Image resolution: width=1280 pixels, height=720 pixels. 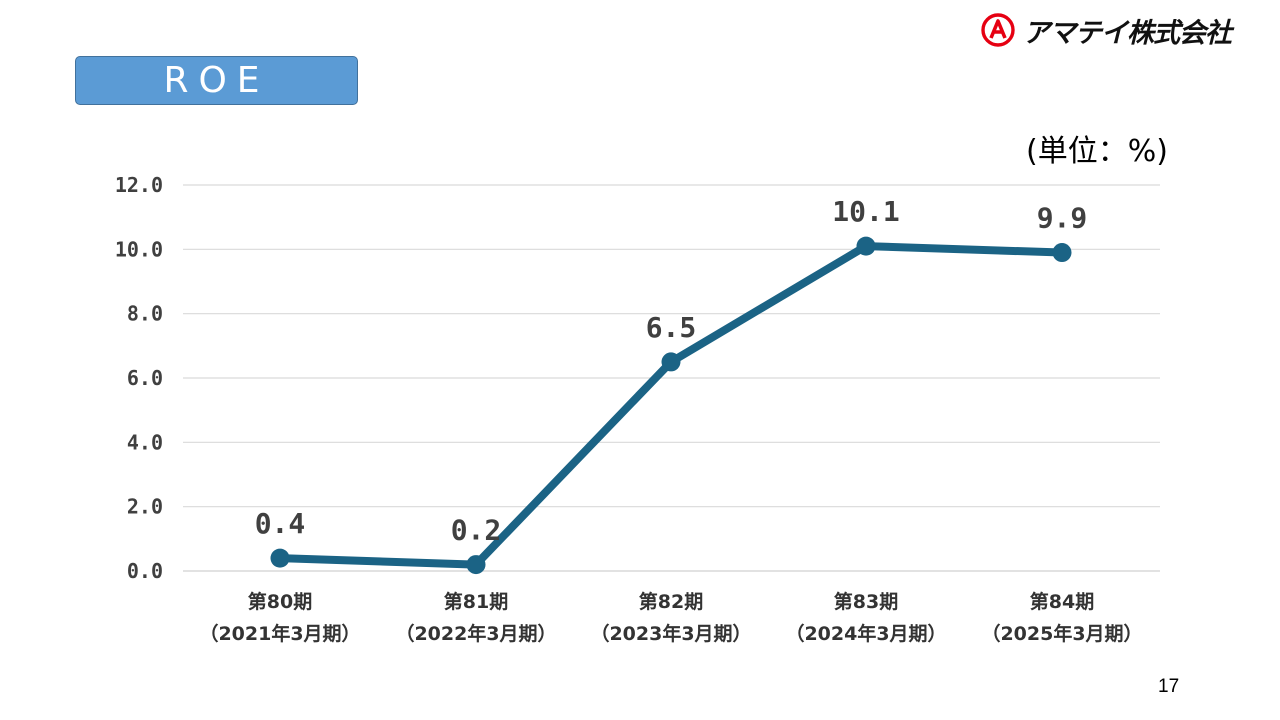 What do you see at coordinates (1097, 151) in the screenshot?
I see `unit-label: (単位：%)` at bounding box center [1097, 151].